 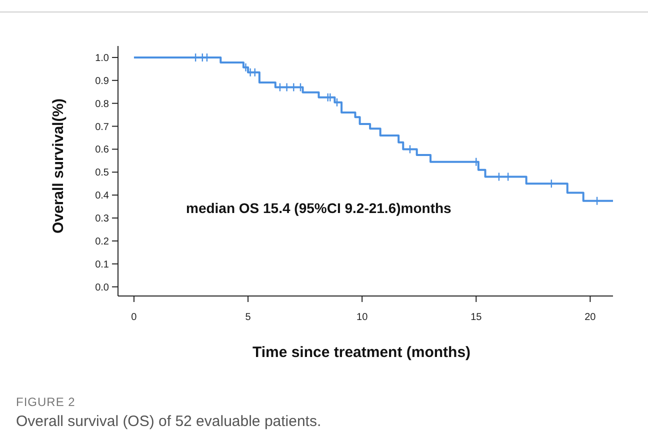 I want to click on y-tick-label: 0.0, so click(x=102, y=288).